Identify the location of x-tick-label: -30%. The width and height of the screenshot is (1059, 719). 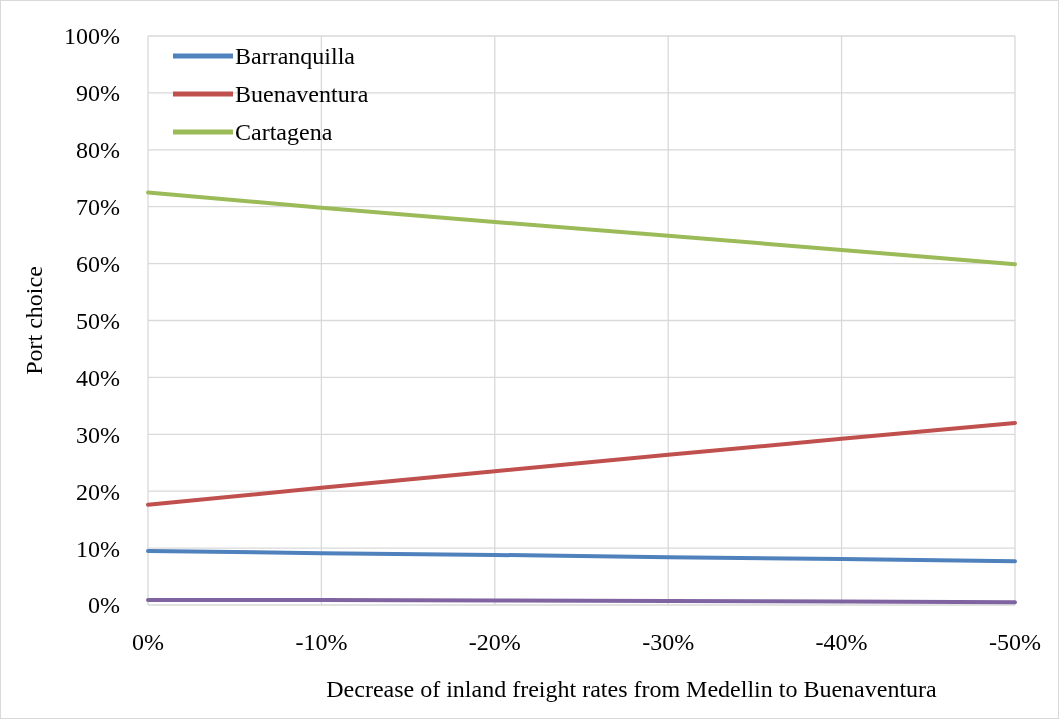
(668, 642).